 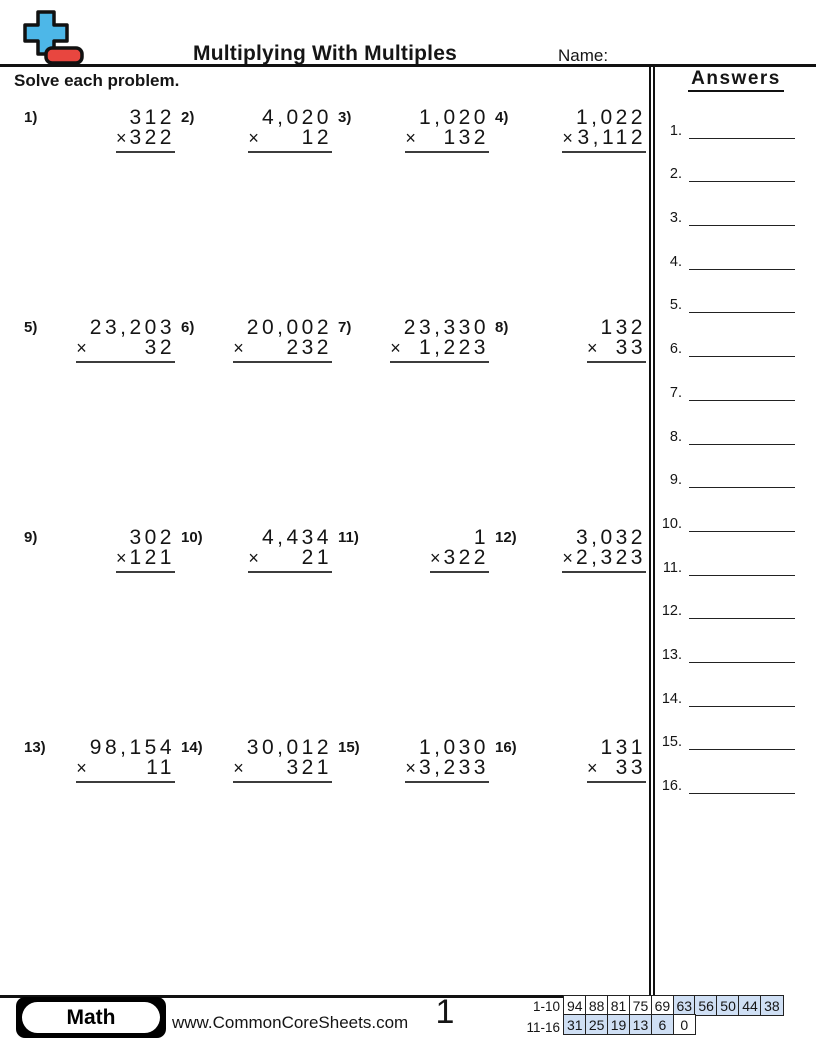 What do you see at coordinates (673, 1005) in the screenshot?
I see `grading-scale-row-1: 94 88 81 75 69 63 56 50 44 38` at bounding box center [673, 1005].